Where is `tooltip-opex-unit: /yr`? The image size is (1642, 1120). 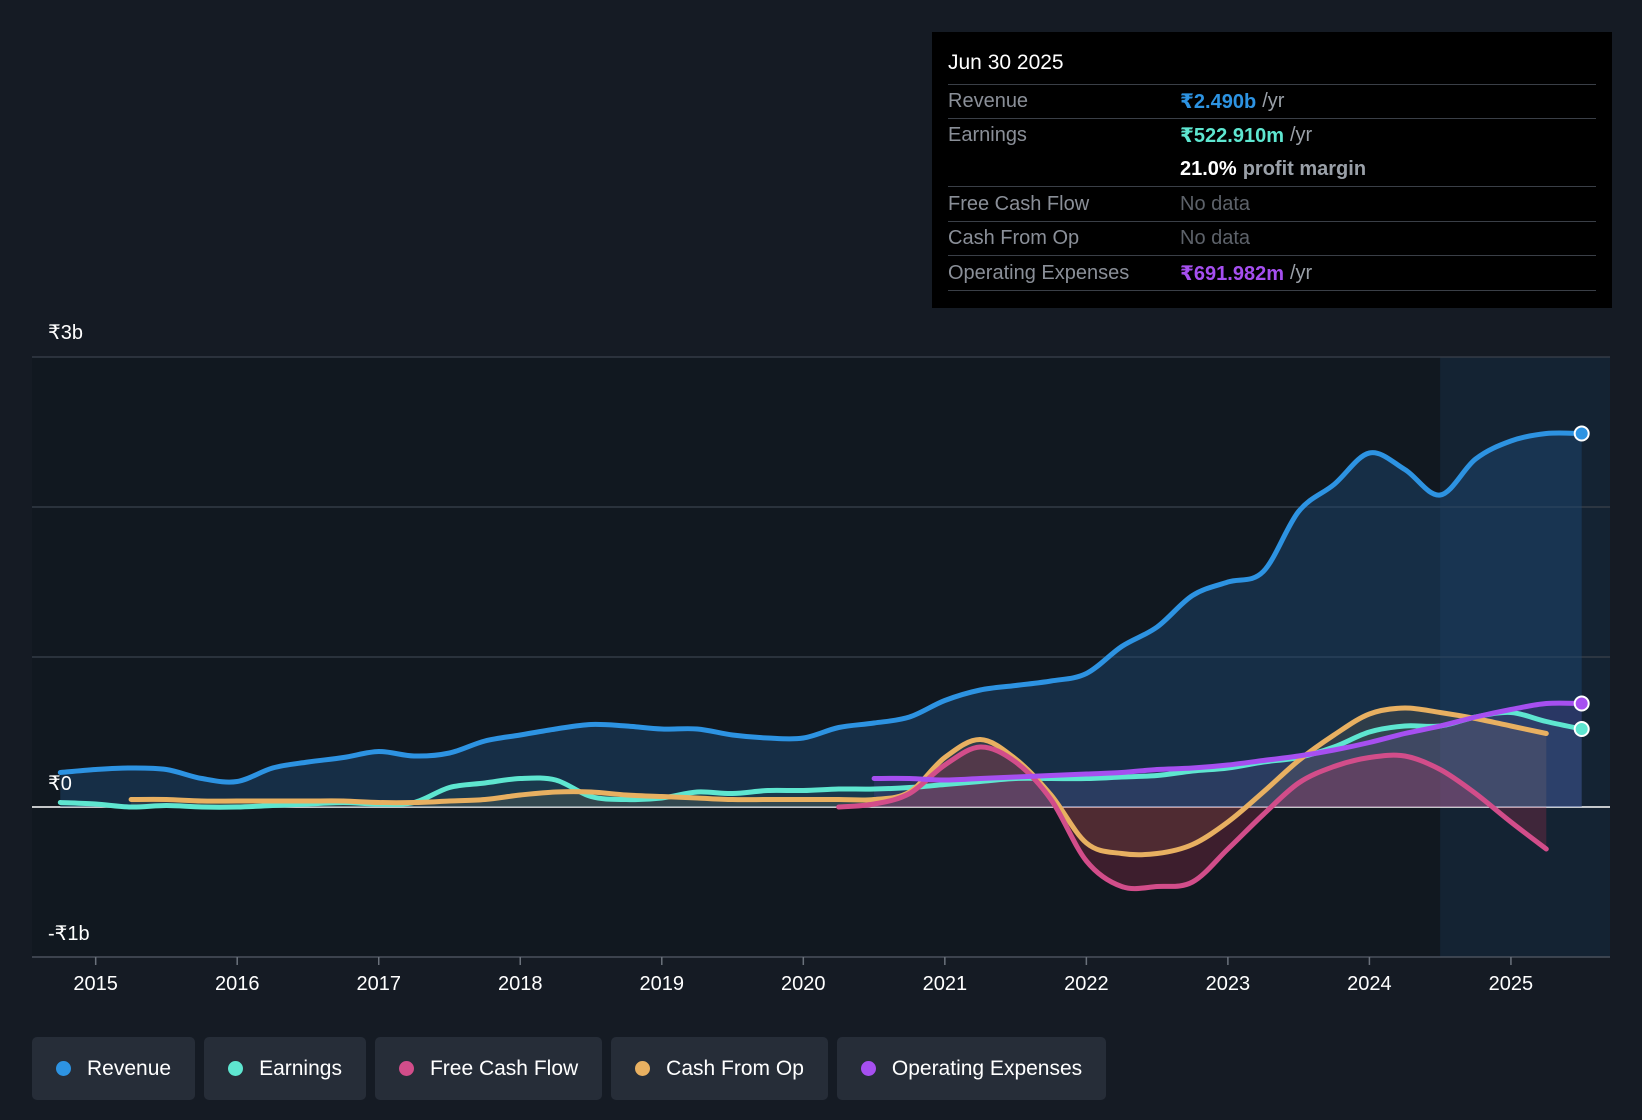
tooltip-opex-unit: /yr is located at coordinates (1301, 272).